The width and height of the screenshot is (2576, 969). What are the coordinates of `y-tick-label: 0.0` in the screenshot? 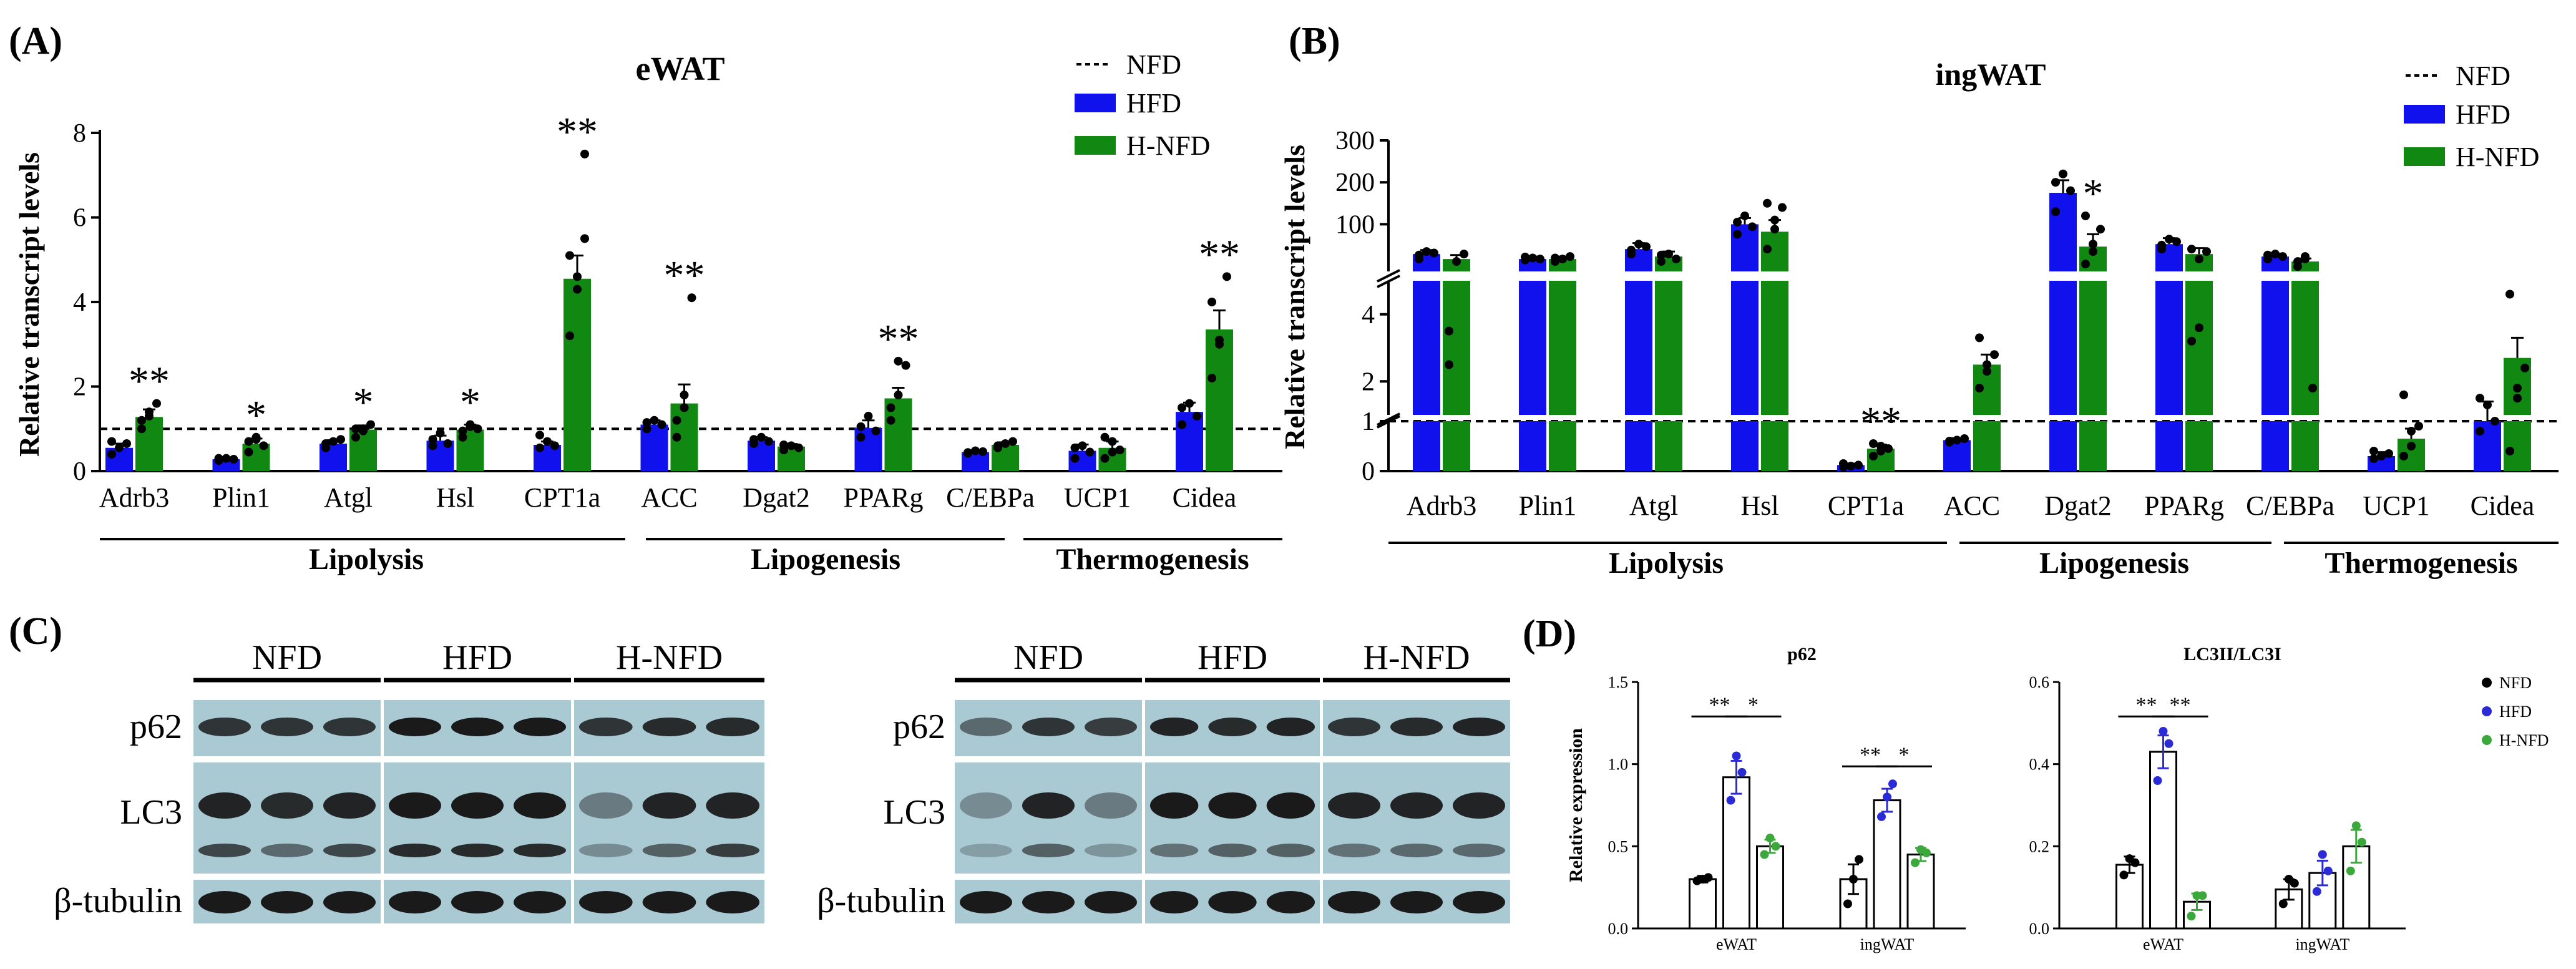 It's located at (2039, 929).